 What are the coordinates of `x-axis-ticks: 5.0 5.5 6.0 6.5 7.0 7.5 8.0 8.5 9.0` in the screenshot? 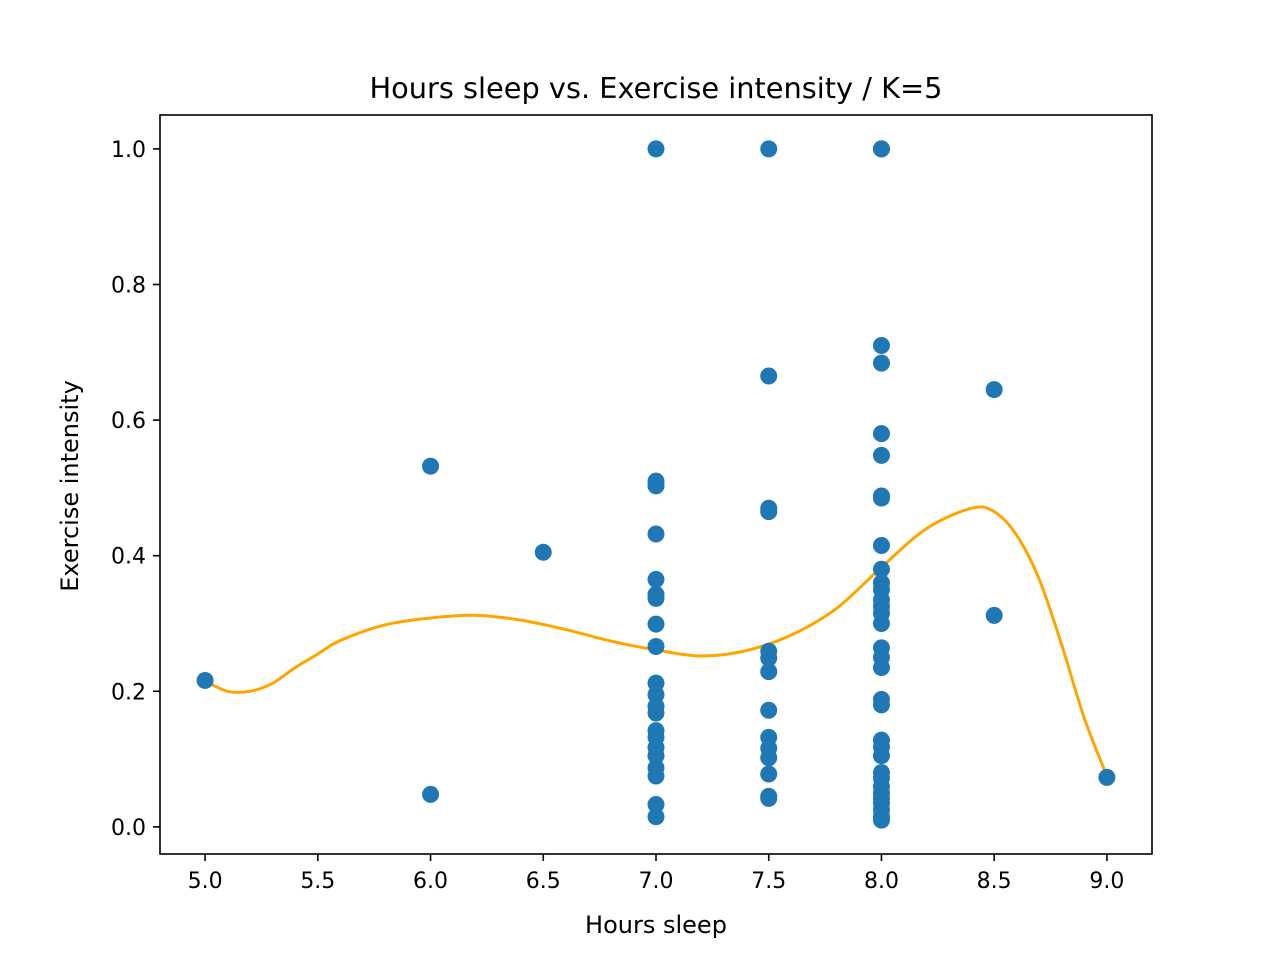 It's located at (656, 874).